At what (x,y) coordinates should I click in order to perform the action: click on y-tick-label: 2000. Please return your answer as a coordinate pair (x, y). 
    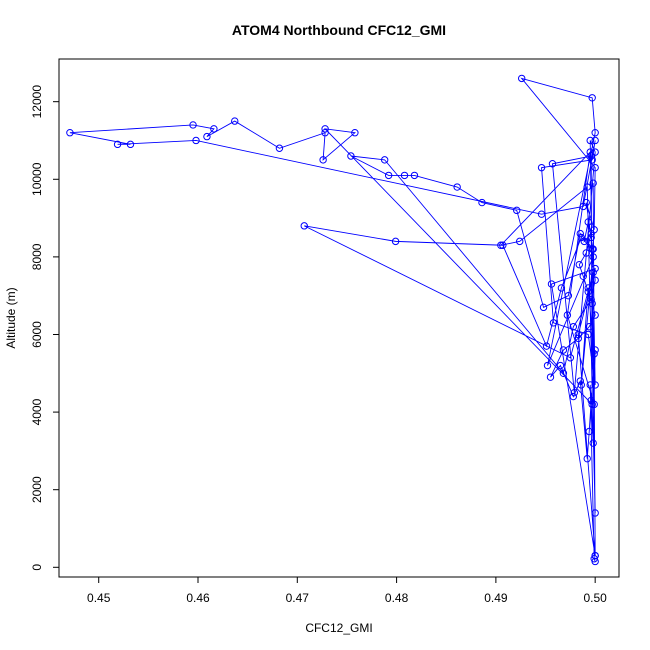
    Looking at the image, I should click on (37, 489).